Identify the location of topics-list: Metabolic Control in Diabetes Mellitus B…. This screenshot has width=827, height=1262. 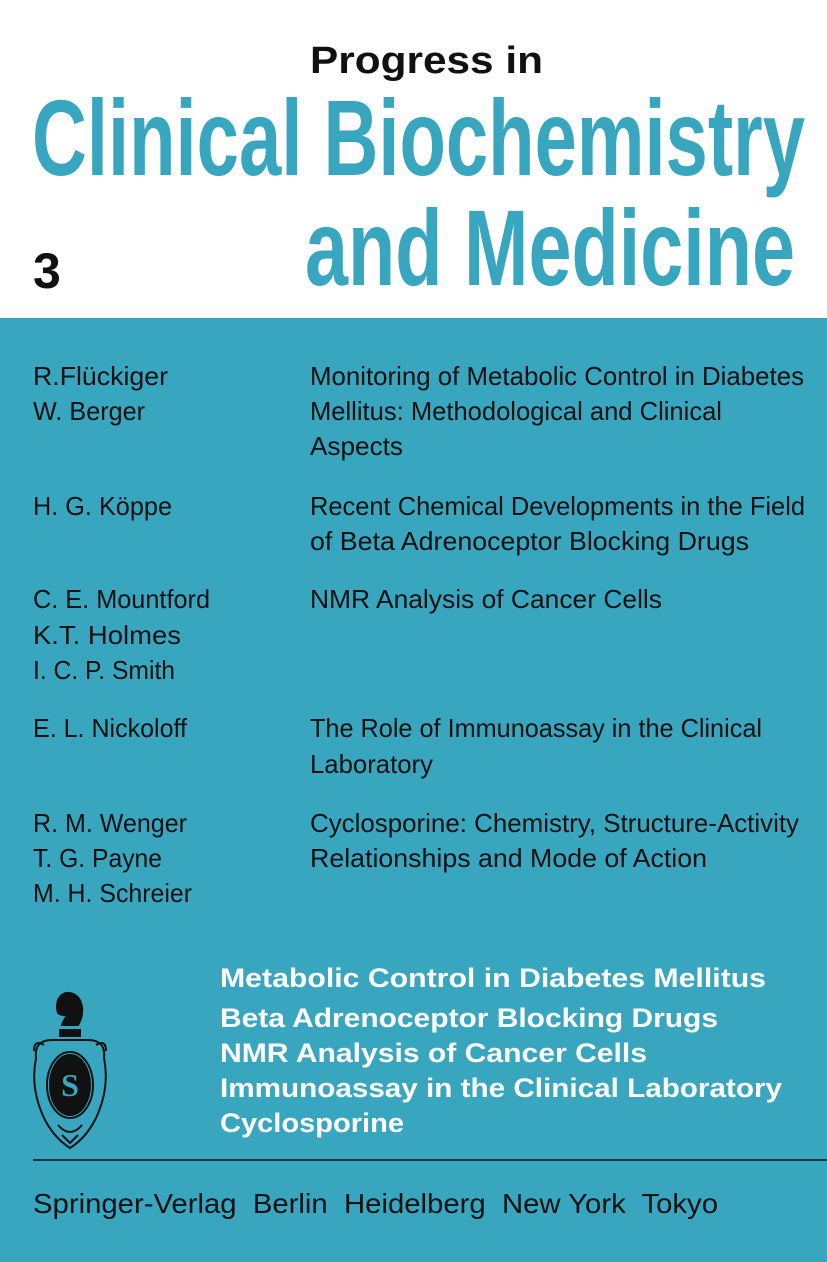
(501, 1050).